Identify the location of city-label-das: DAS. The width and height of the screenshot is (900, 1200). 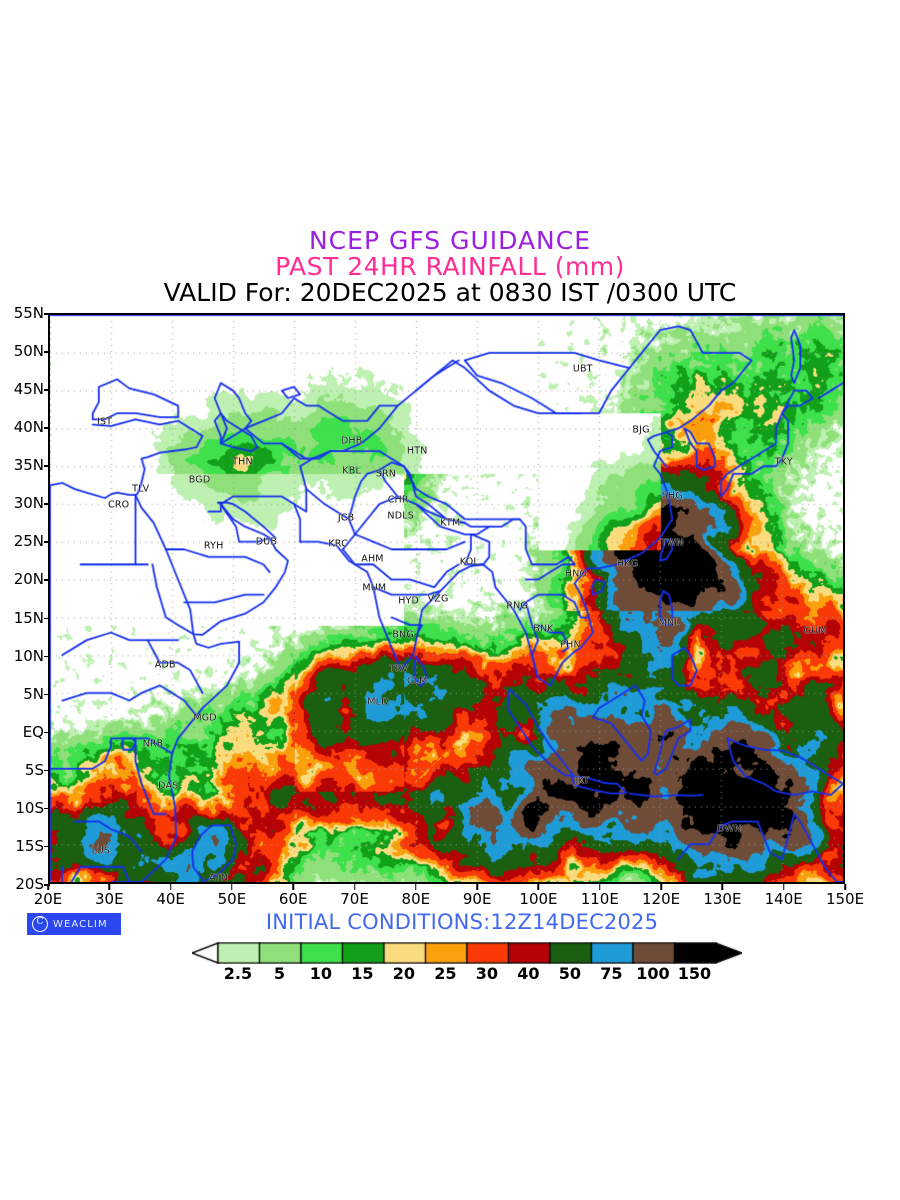
(168, 785).